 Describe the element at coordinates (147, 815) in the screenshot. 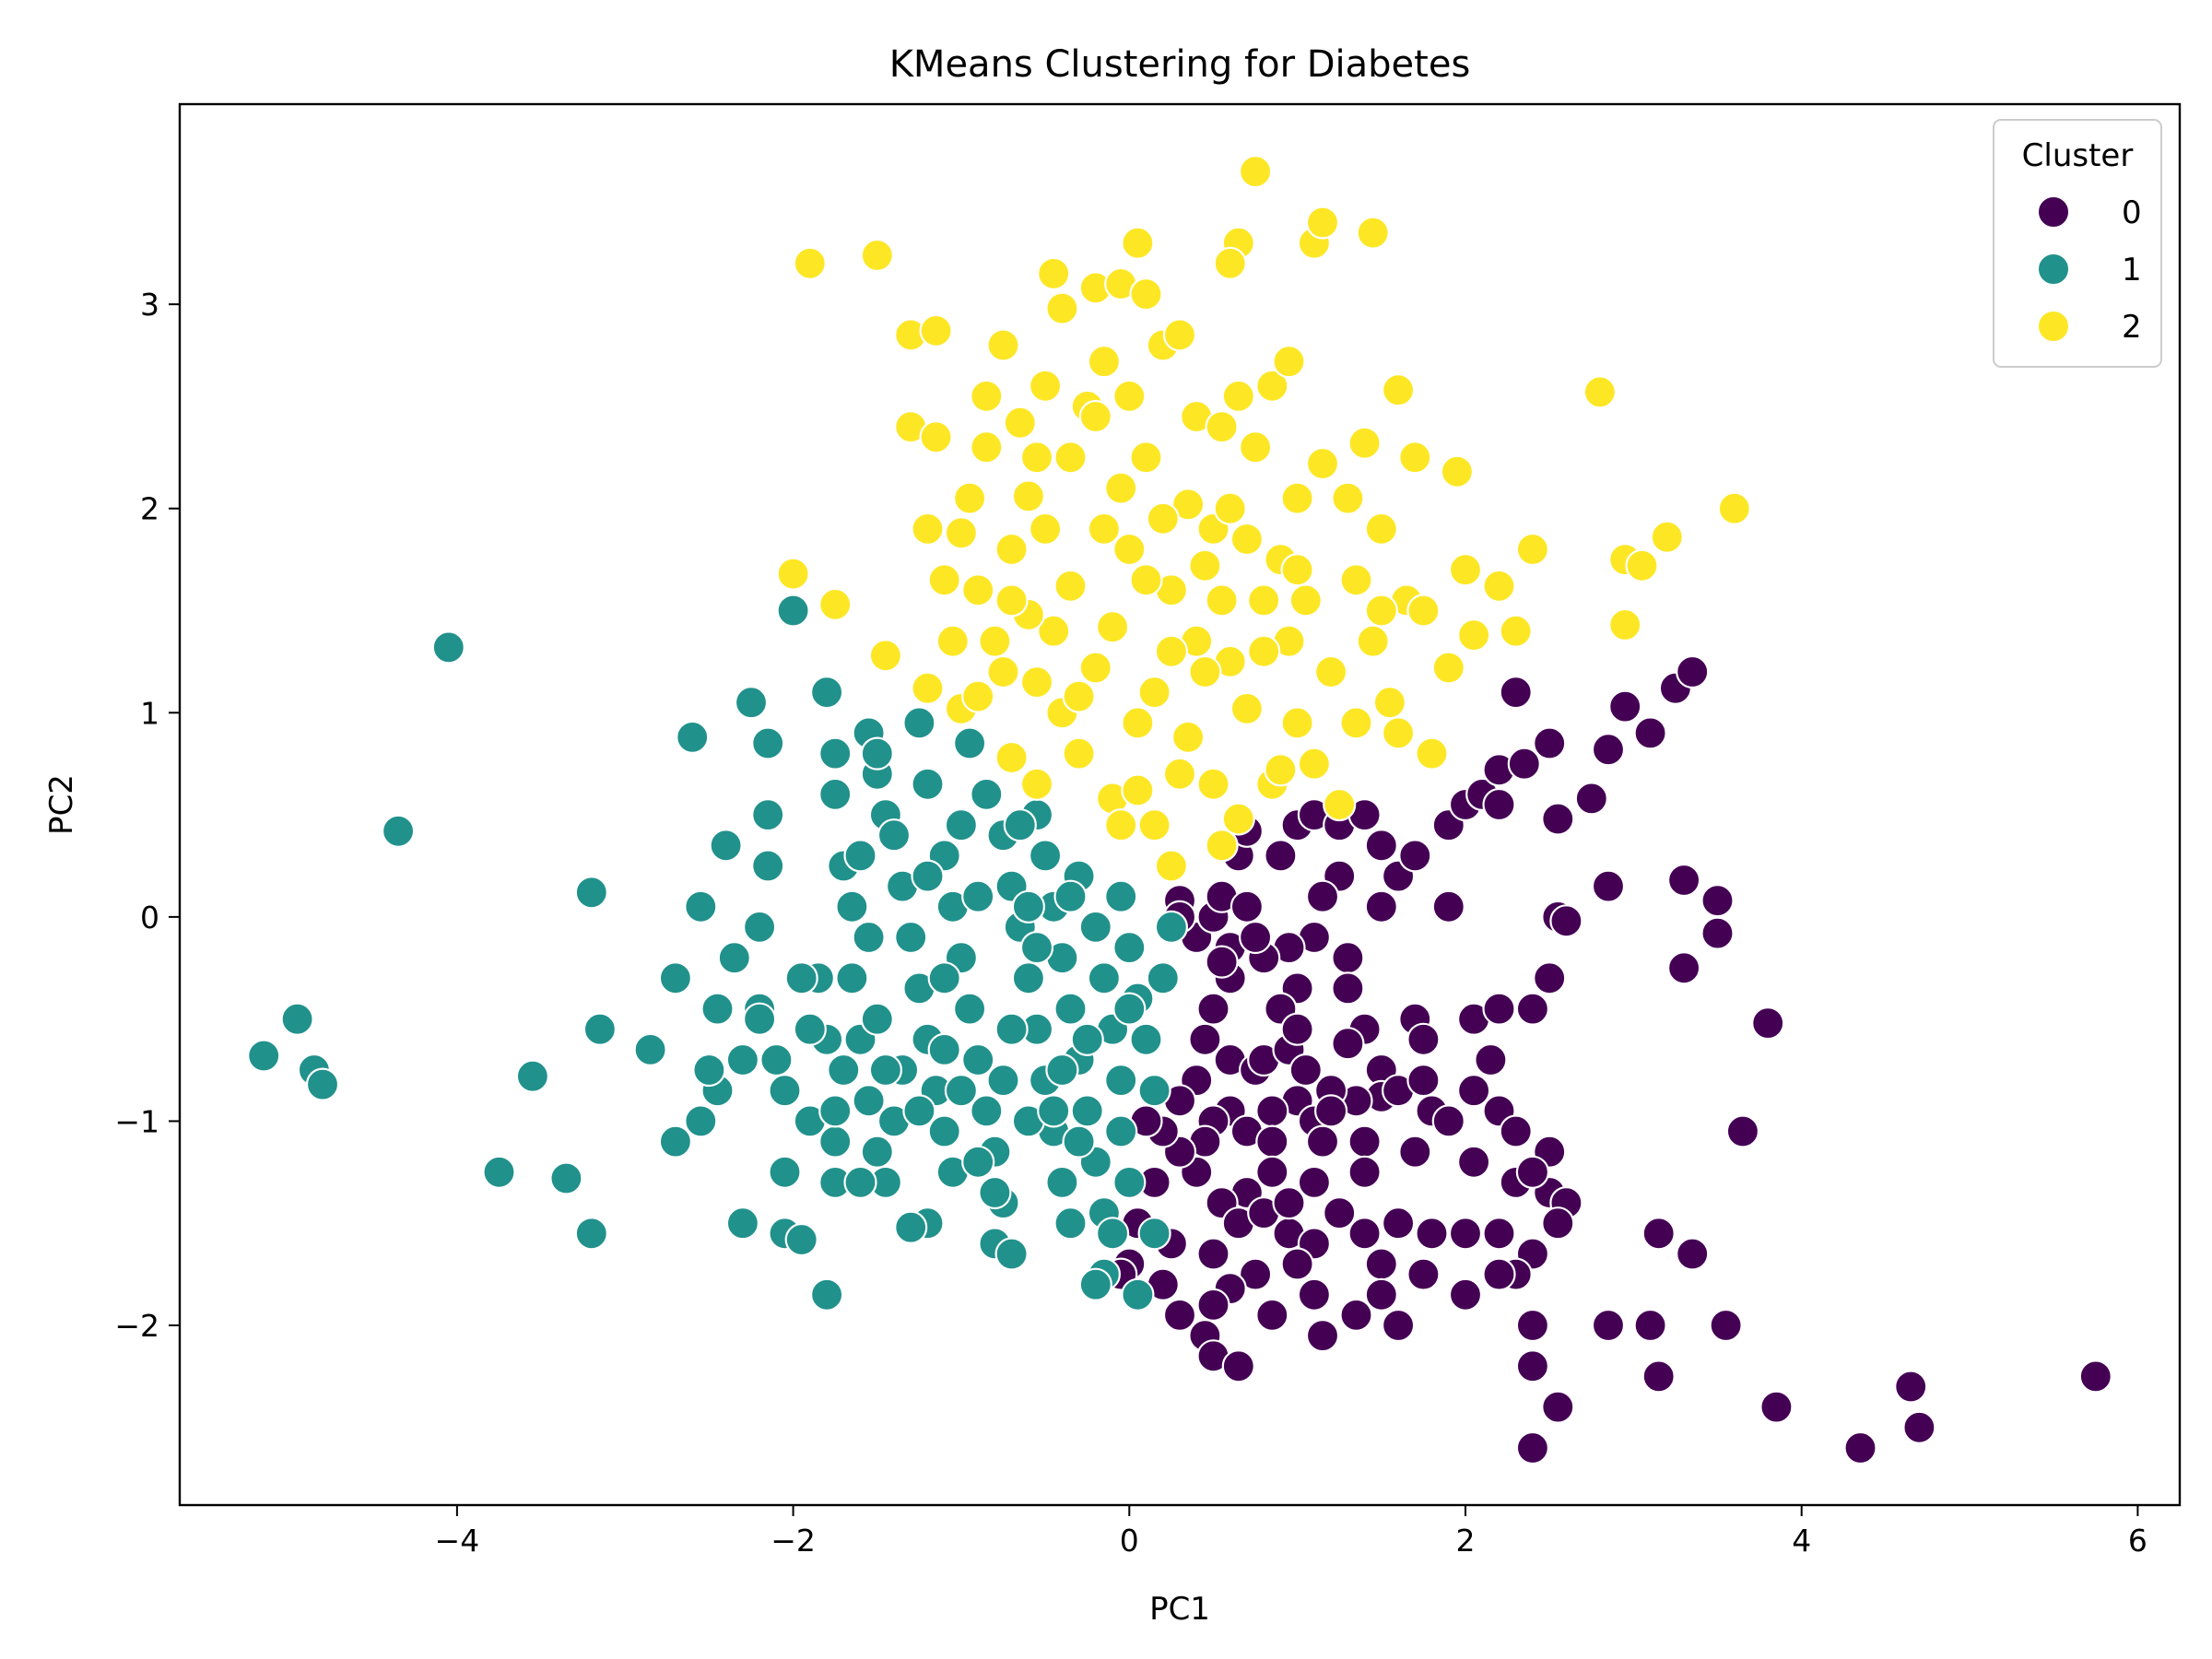

I see `y-axis: −2 −1 0 1 2 3` at that location.